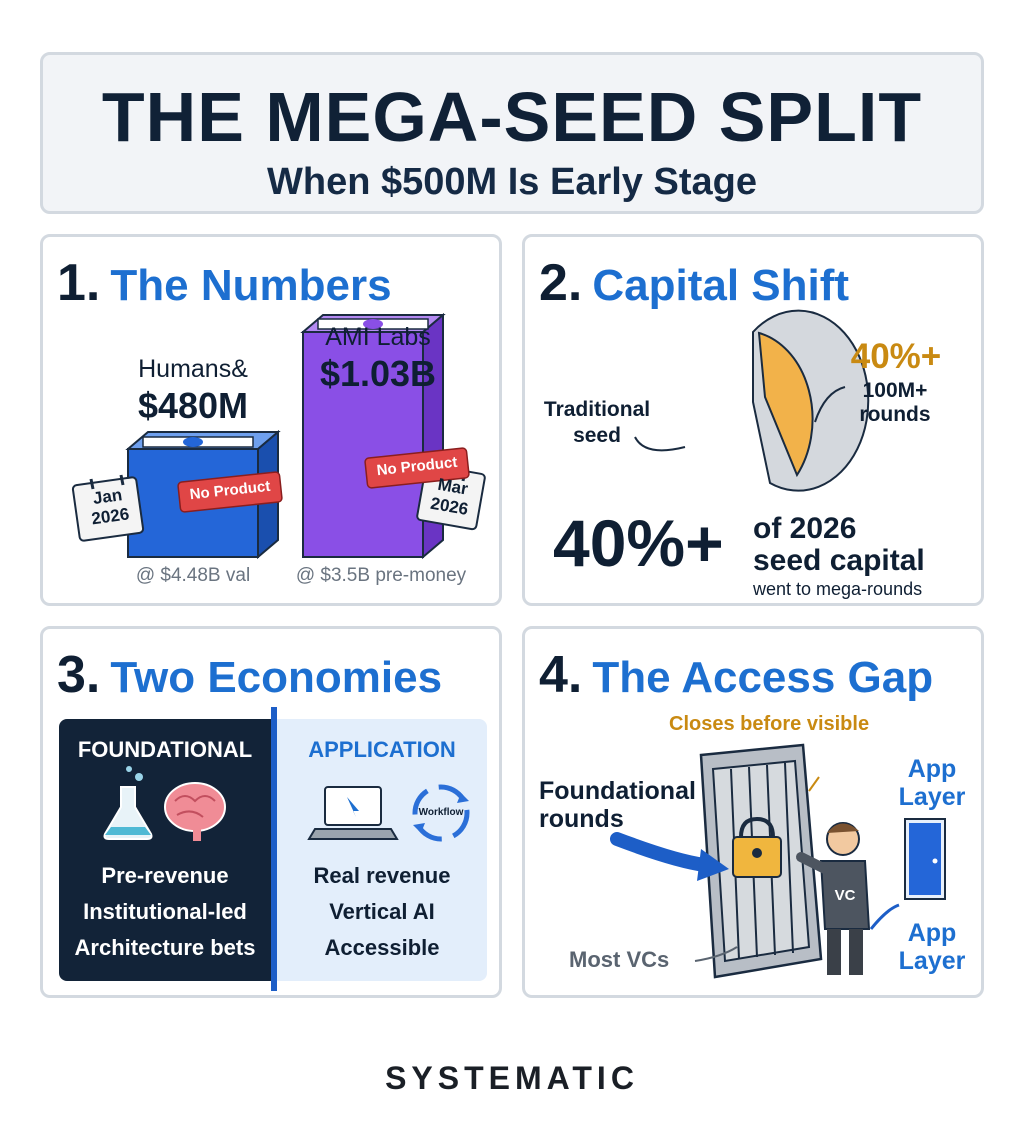  I want to click on access-gap-illustration, so click(778, 861).